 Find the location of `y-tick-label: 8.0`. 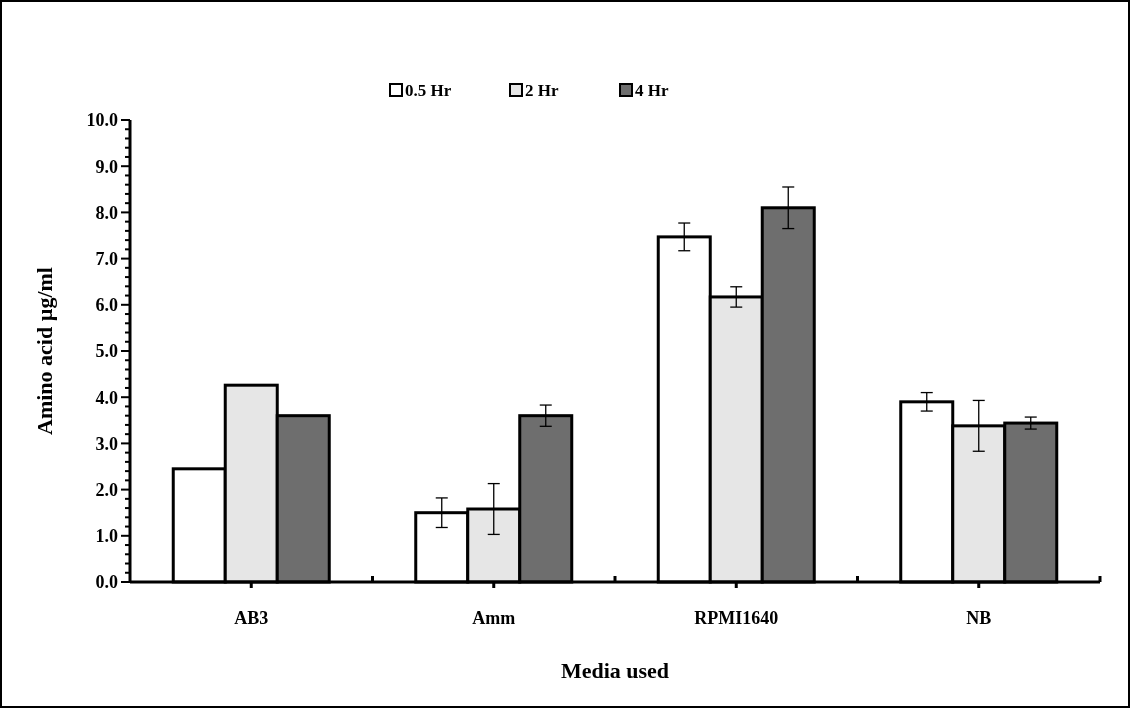

y-tick-label: 8.0 is located at coordinates (106, 212).